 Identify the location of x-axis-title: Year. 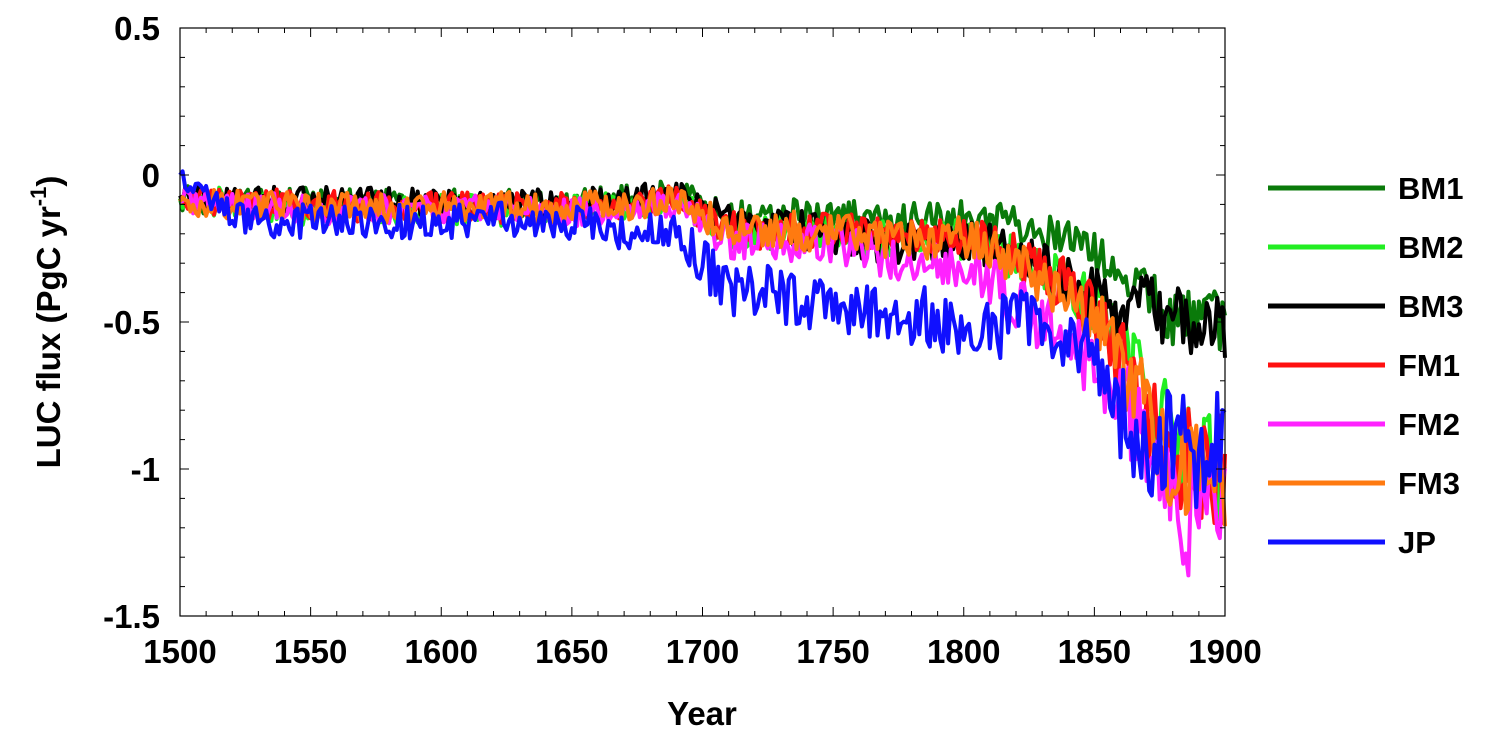
(702, 713).